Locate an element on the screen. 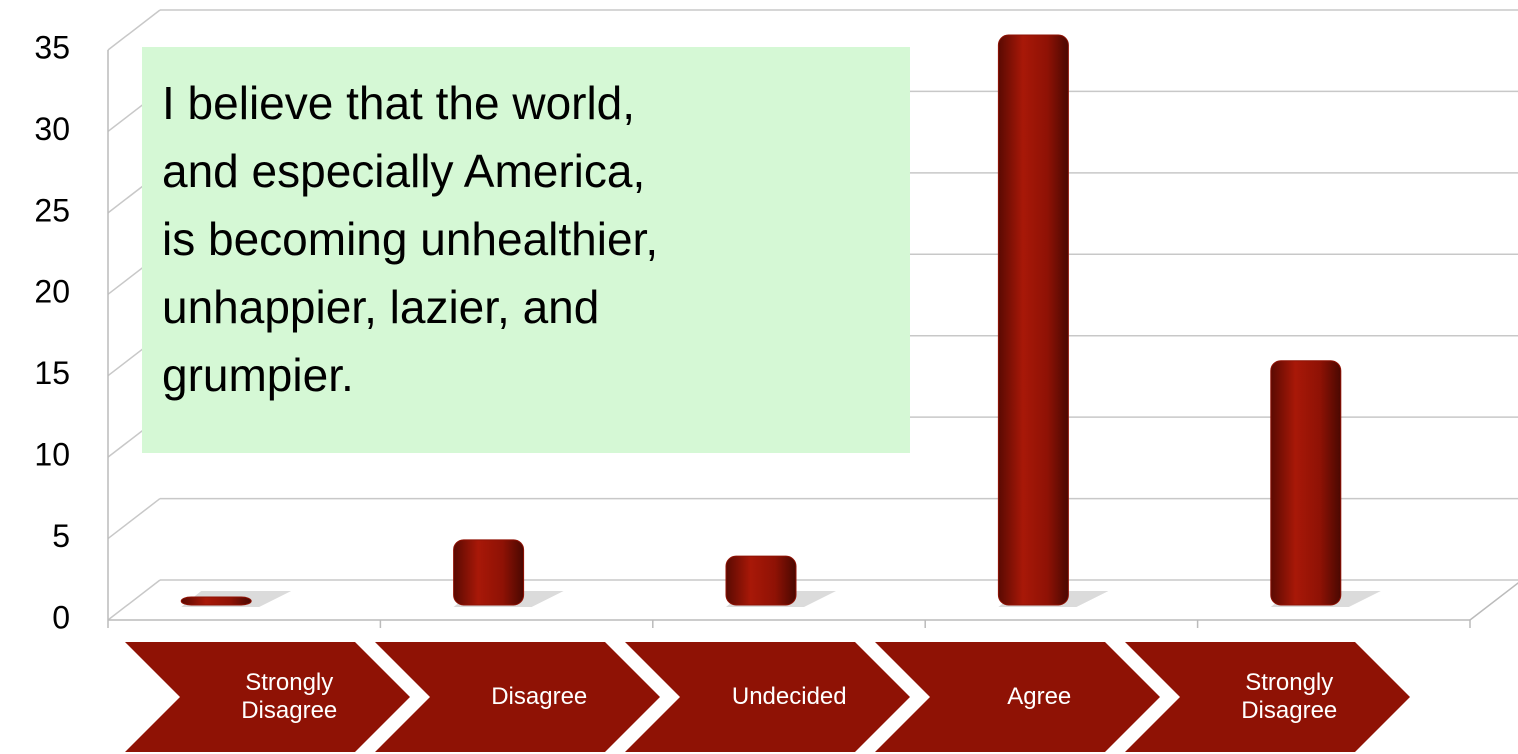 The width and height of the screenshot is (1518, 754). x-tick-label: Undecided is located at coordinates (789, 696).